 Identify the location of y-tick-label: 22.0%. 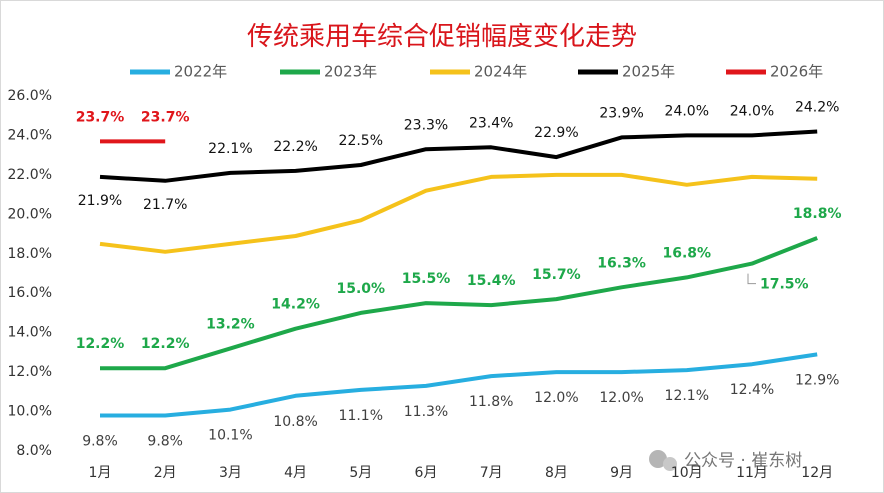
(30, 175).